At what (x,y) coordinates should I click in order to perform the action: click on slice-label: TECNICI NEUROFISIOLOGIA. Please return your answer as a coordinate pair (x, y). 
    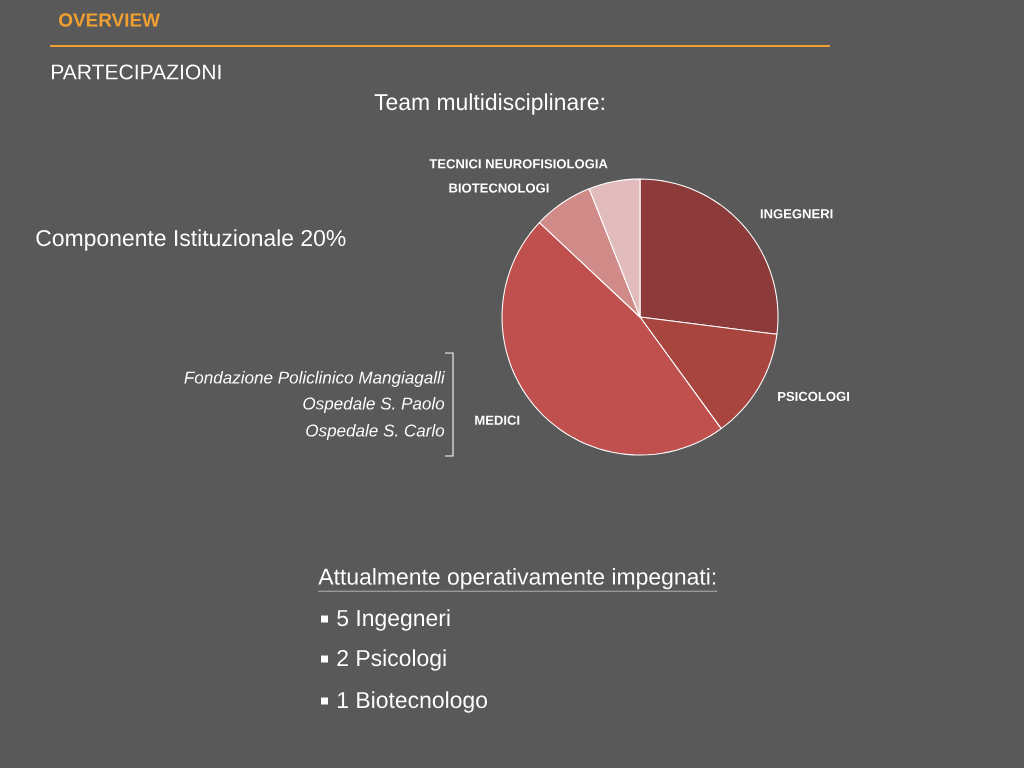
    Looking at the image, I should click on (518, 164).